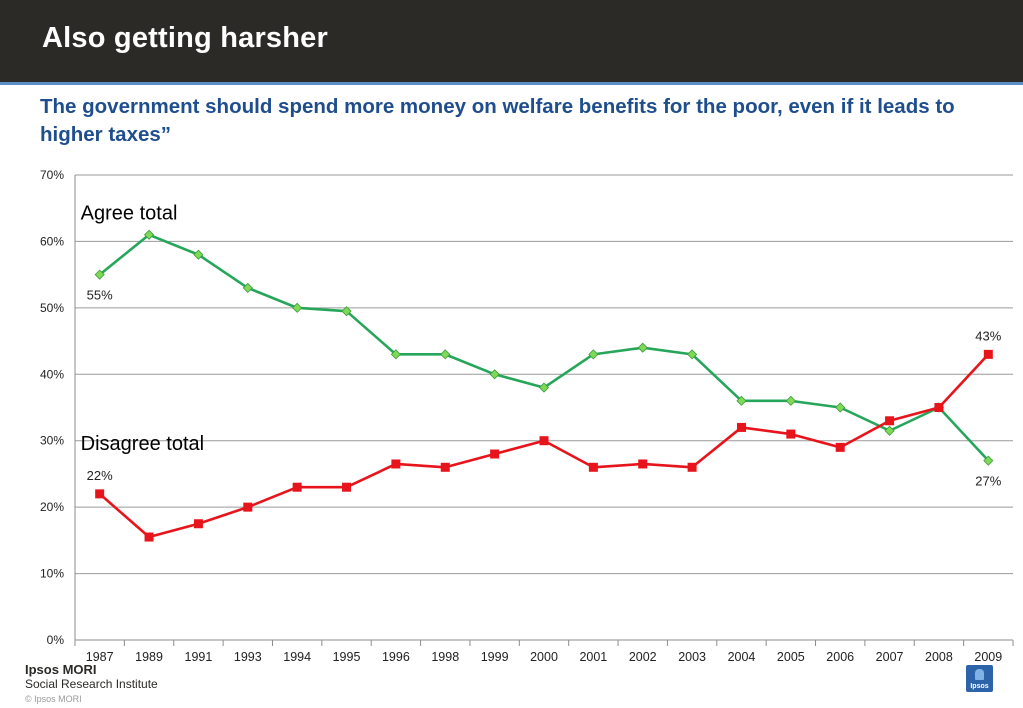 Image resolution: width=1023 pixels, height=708 pixels. I want to click on x-tick-label: 2008, so click(939, 657).